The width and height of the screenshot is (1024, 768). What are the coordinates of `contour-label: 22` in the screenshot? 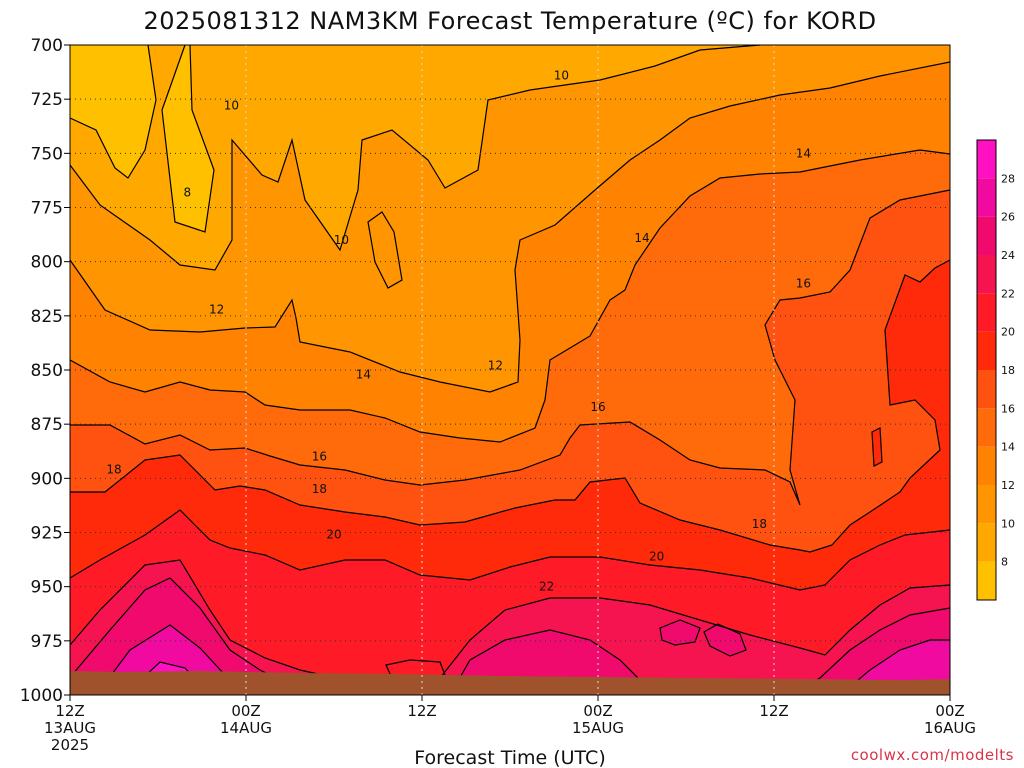 It's located at (546, 587).